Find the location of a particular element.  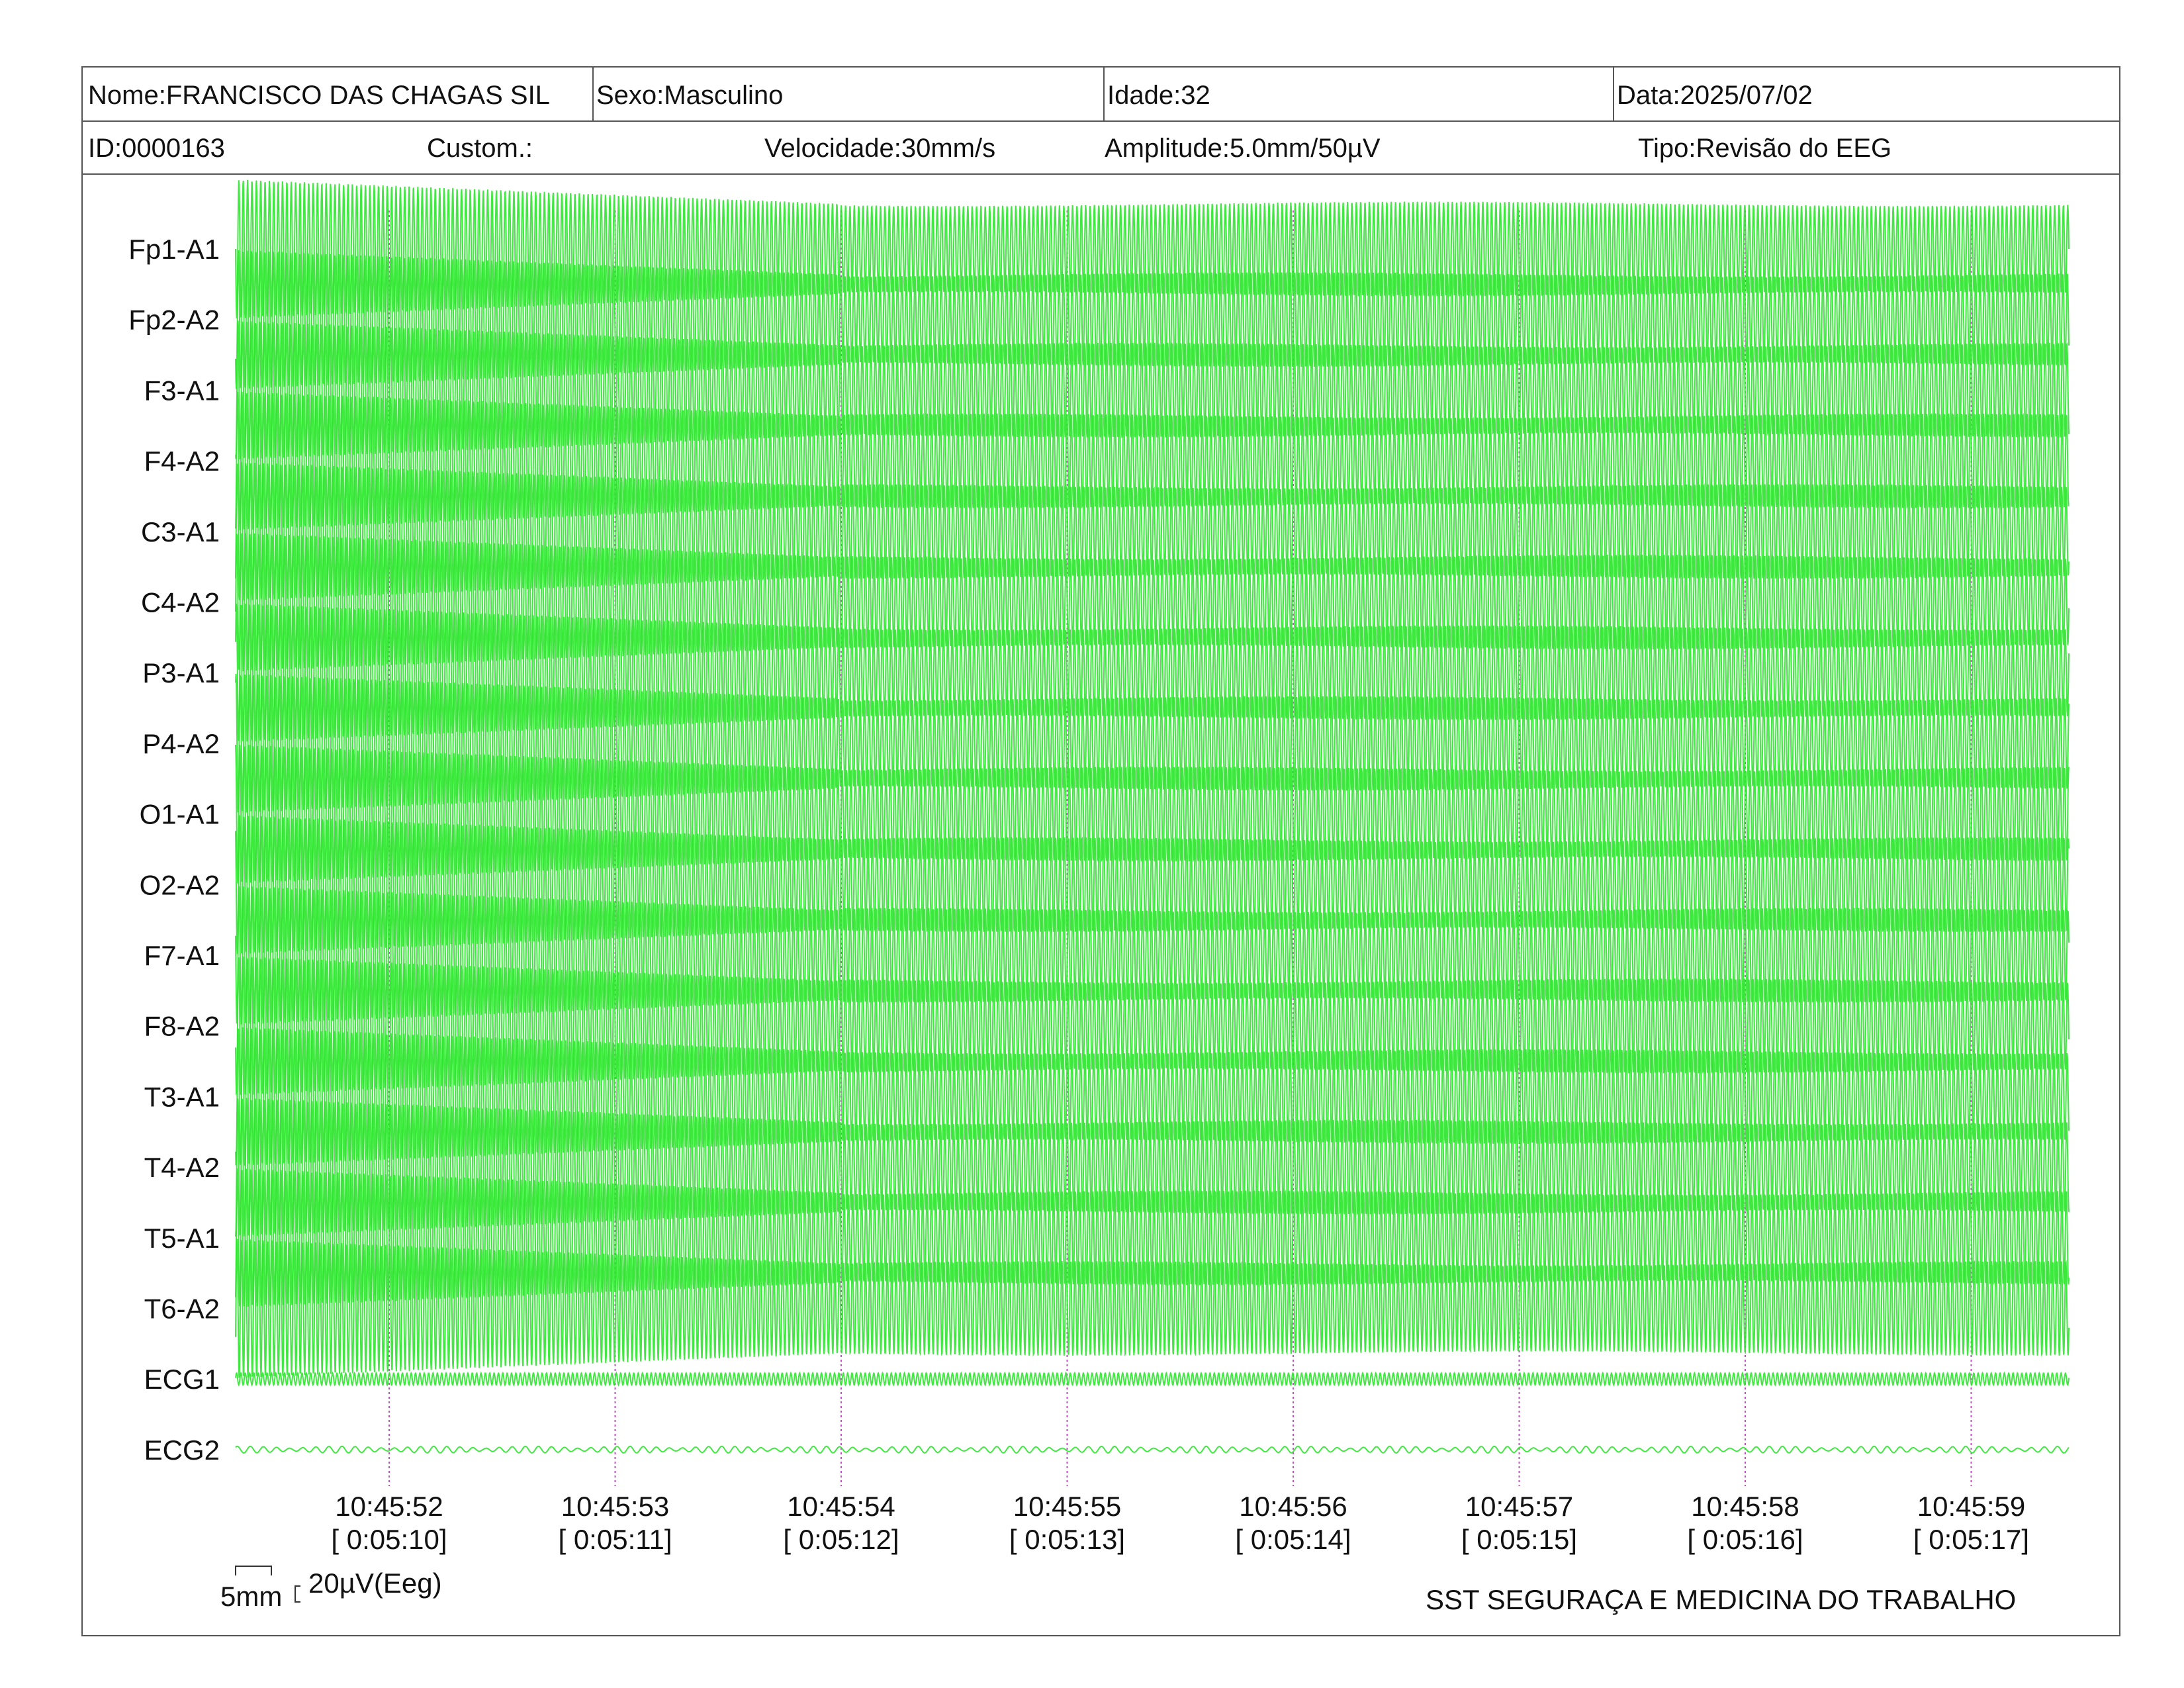

channel-label: T5-A1 is located at coordinates (182, 1238).